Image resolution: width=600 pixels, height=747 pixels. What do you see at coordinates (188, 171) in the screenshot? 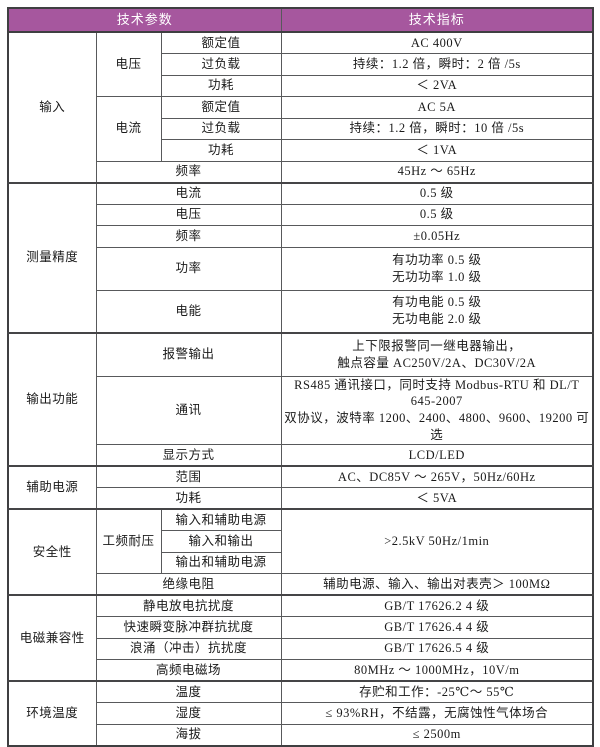
I see `param-cell: 频率` at bounding box center [188, 171].